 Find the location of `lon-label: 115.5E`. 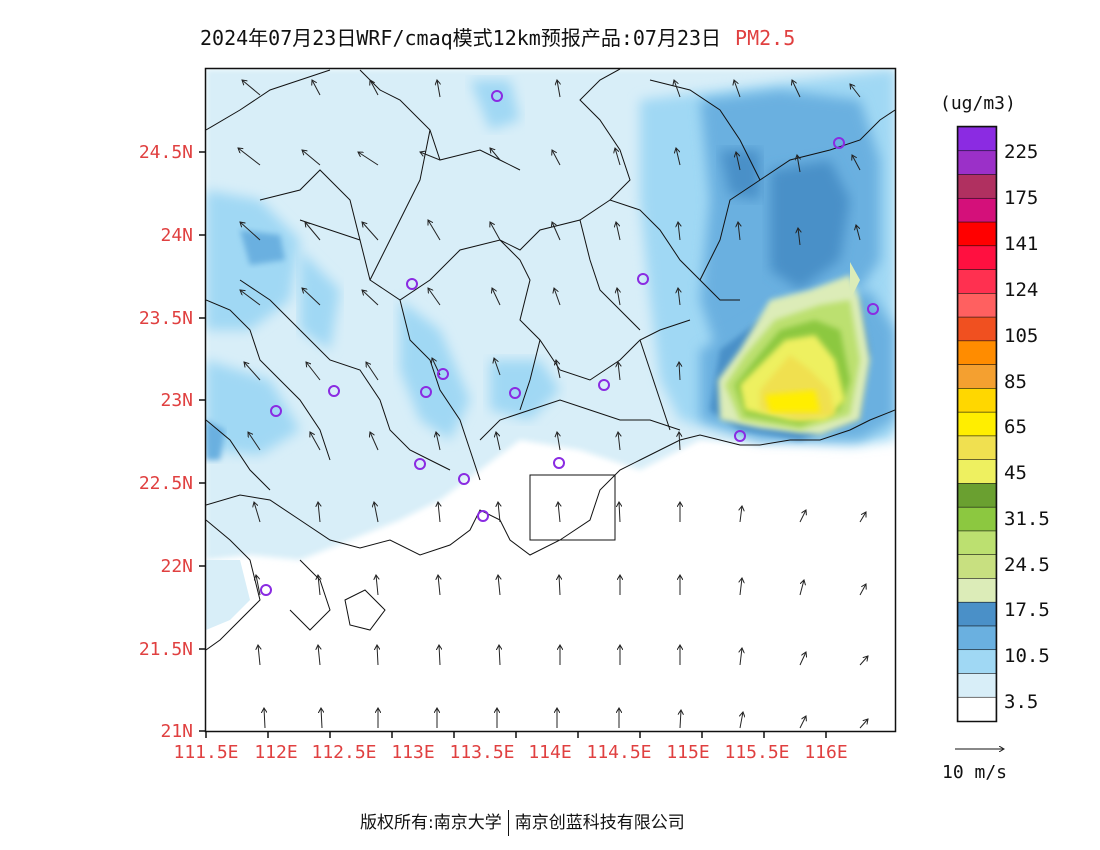

lon-label: 115.5E is located at coordinates (756, 752).